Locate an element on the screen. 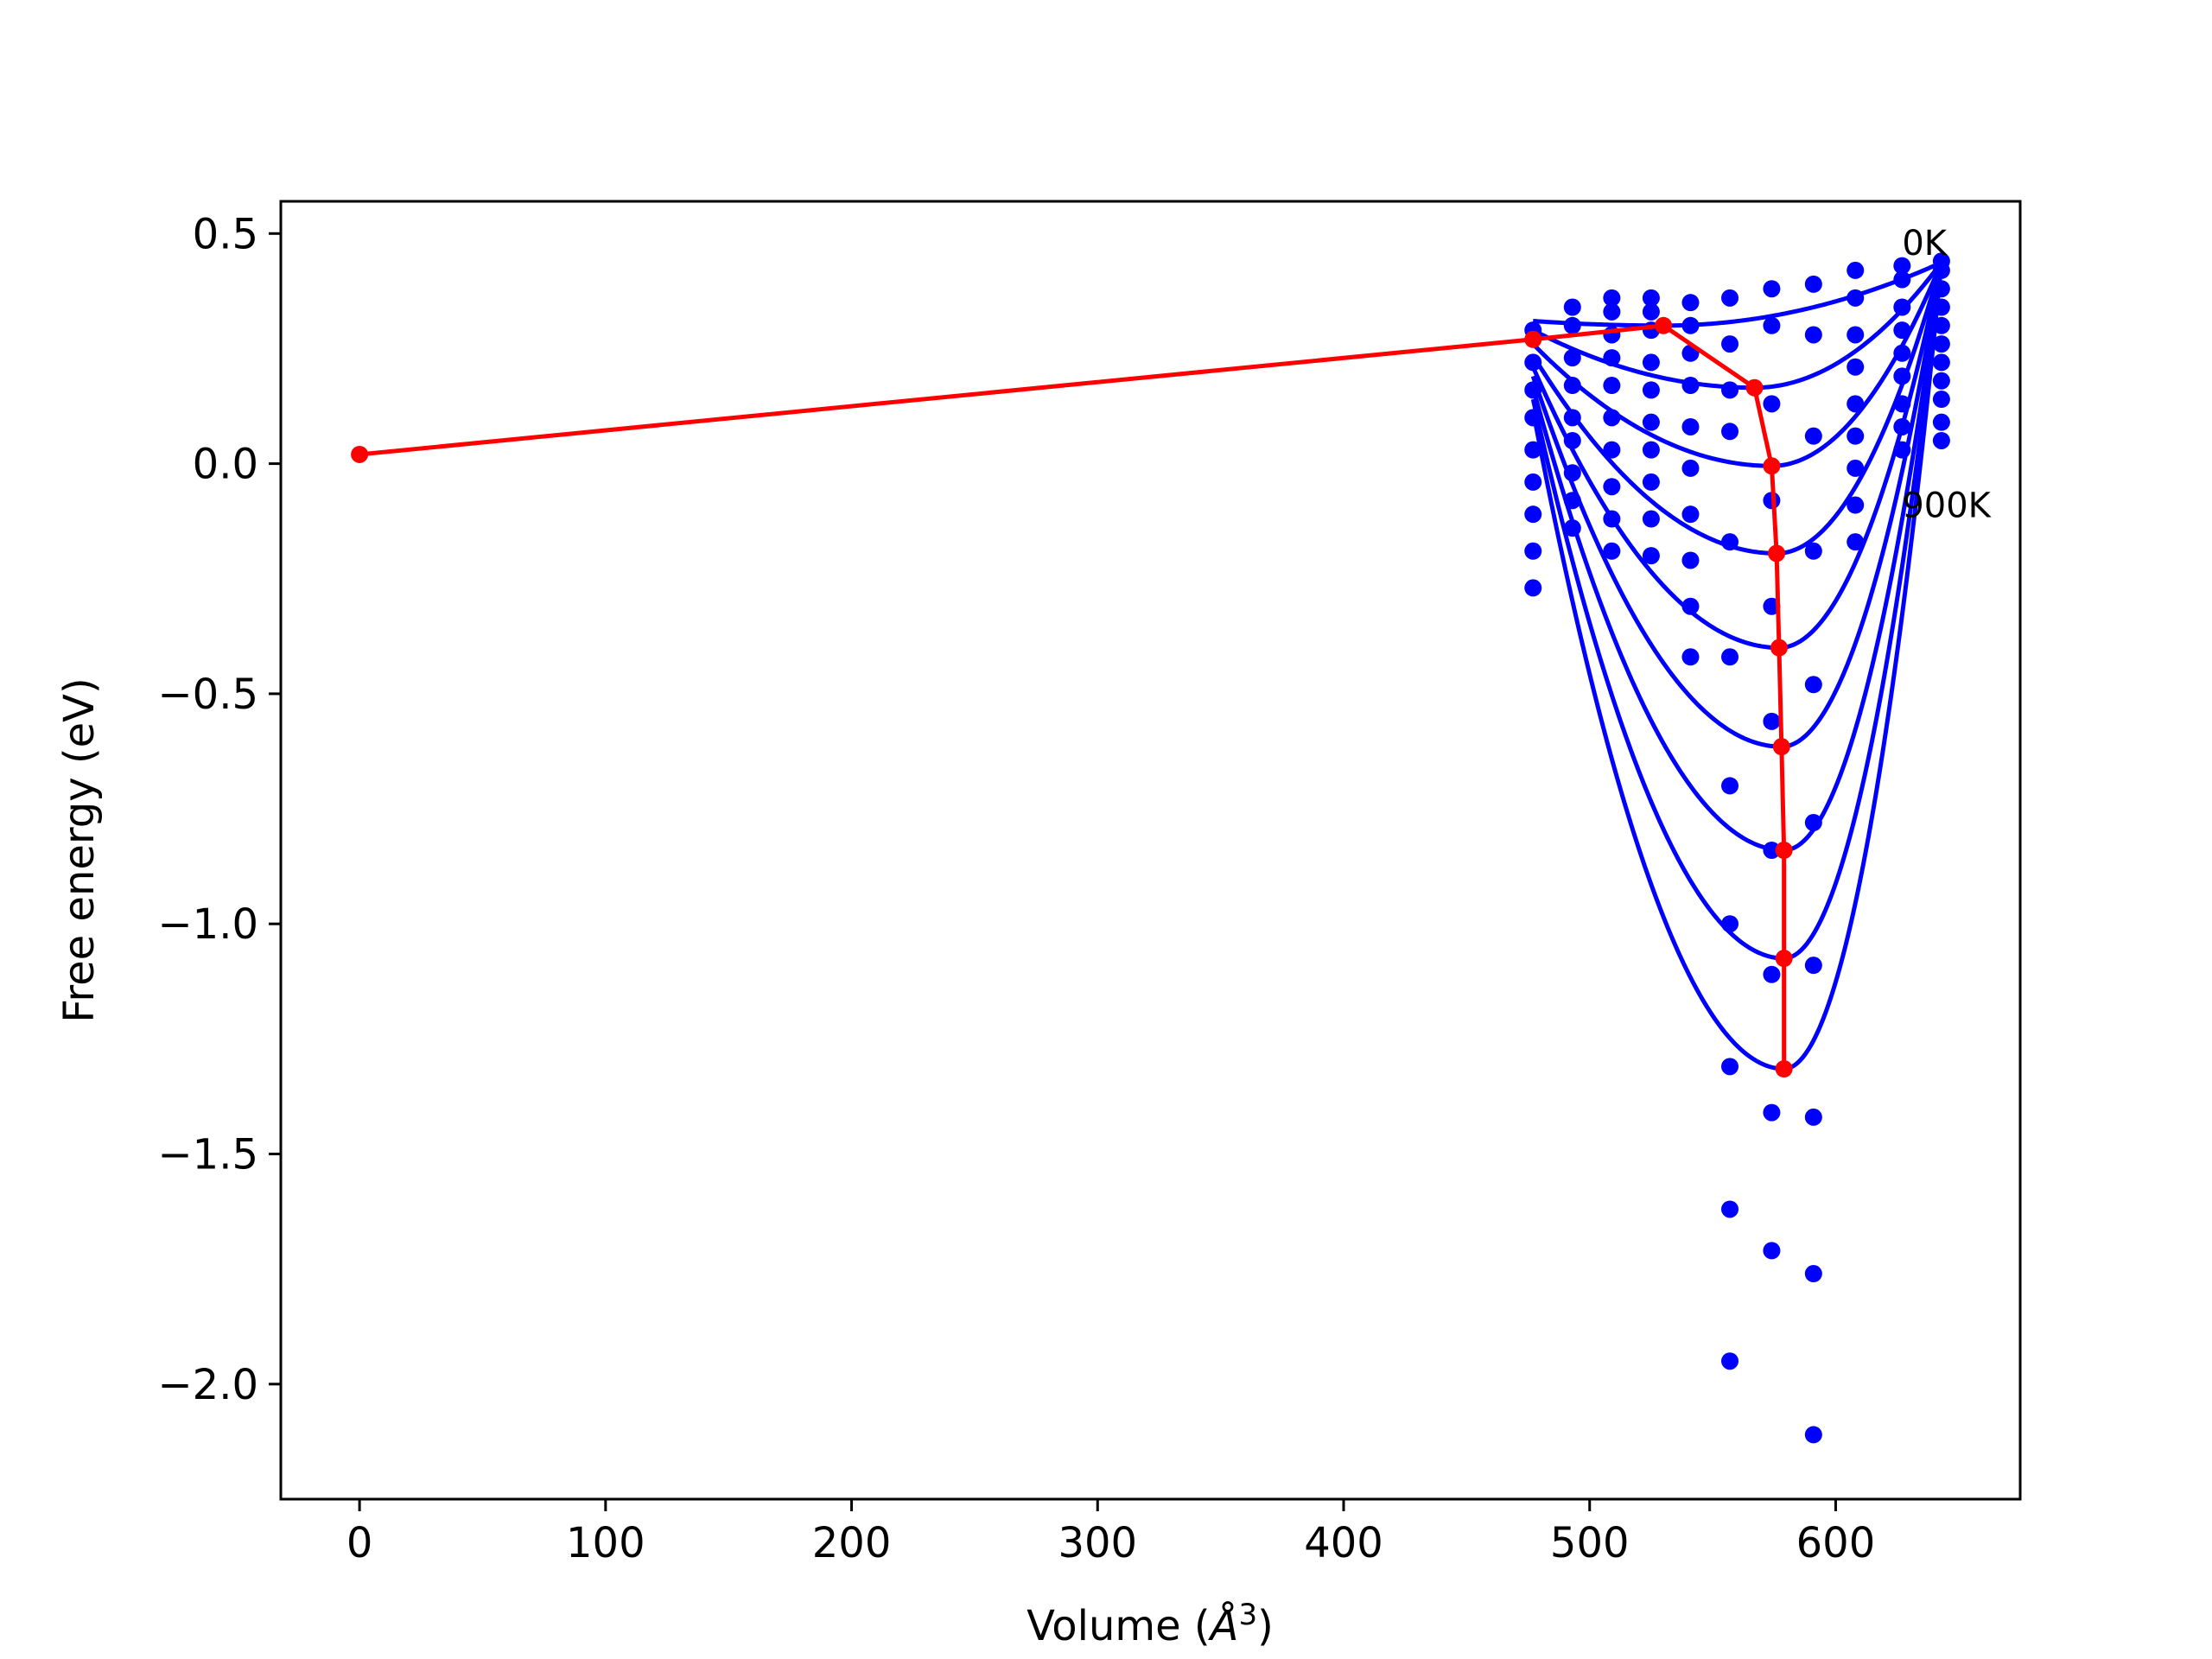 The width and height of the screenshot is (2212, 1659). annotations: 0K 900K is located at coordinates (1947, 375).